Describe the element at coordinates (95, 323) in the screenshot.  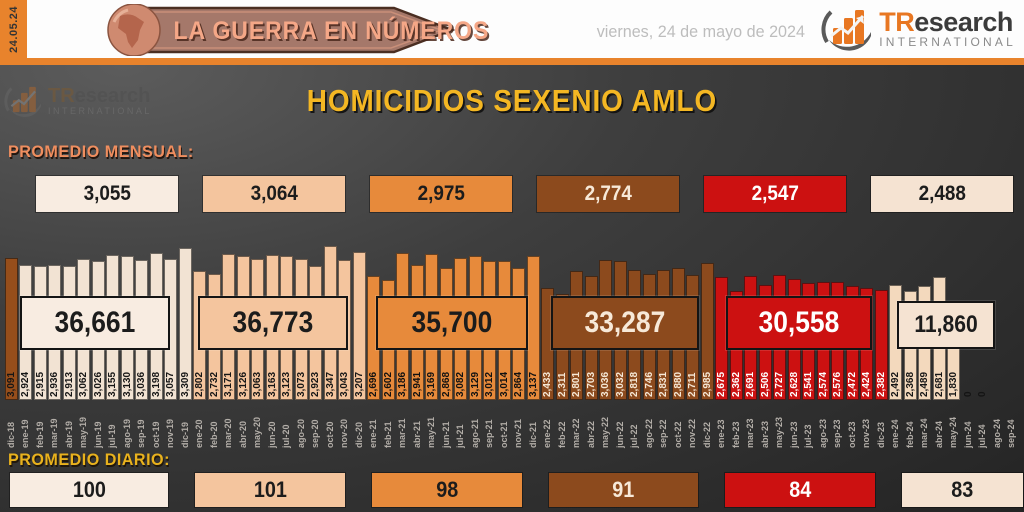
I see `year-total-box-1: 36,661` at that location.